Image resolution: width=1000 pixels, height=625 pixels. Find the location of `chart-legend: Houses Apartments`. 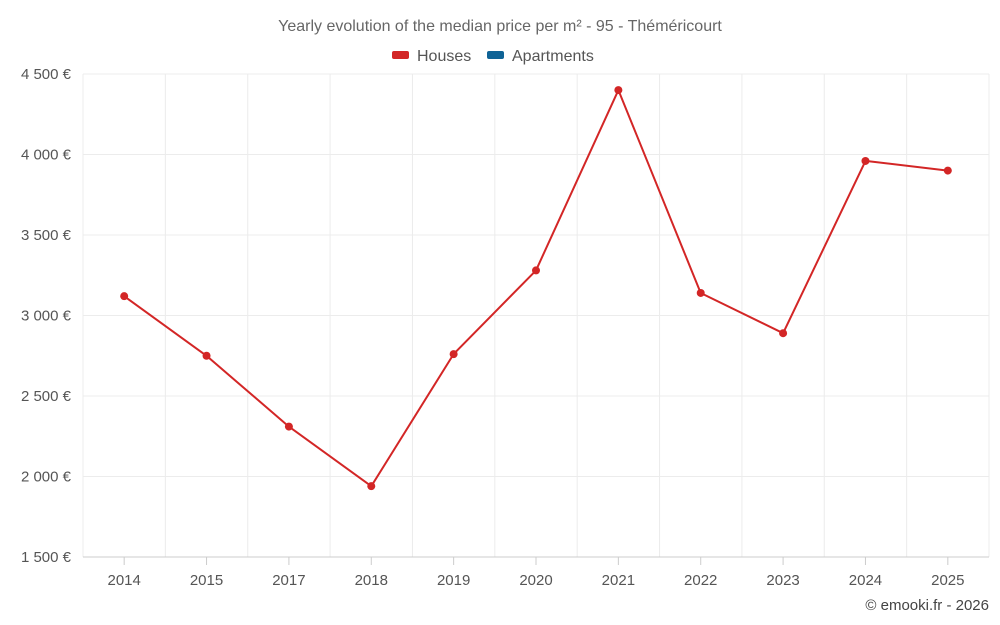

chart-legend: Houses Apartments is located at coordinates (493, 56).